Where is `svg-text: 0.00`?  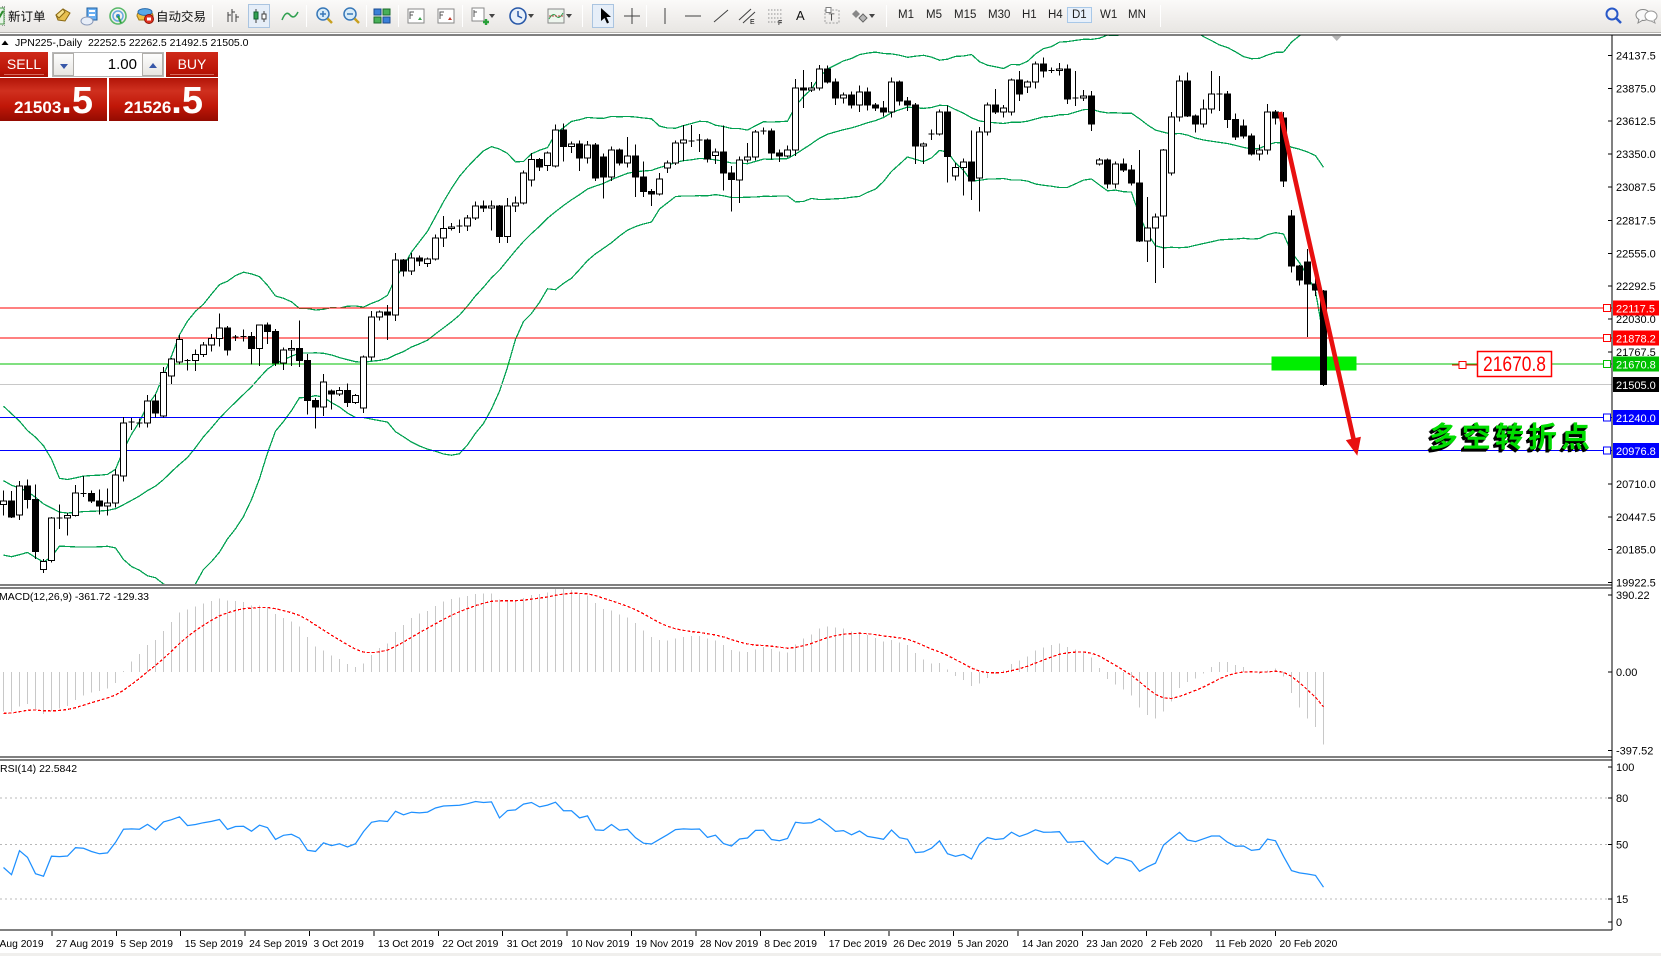 svg-text: 0.00 is located at coordinates (1626, 673).